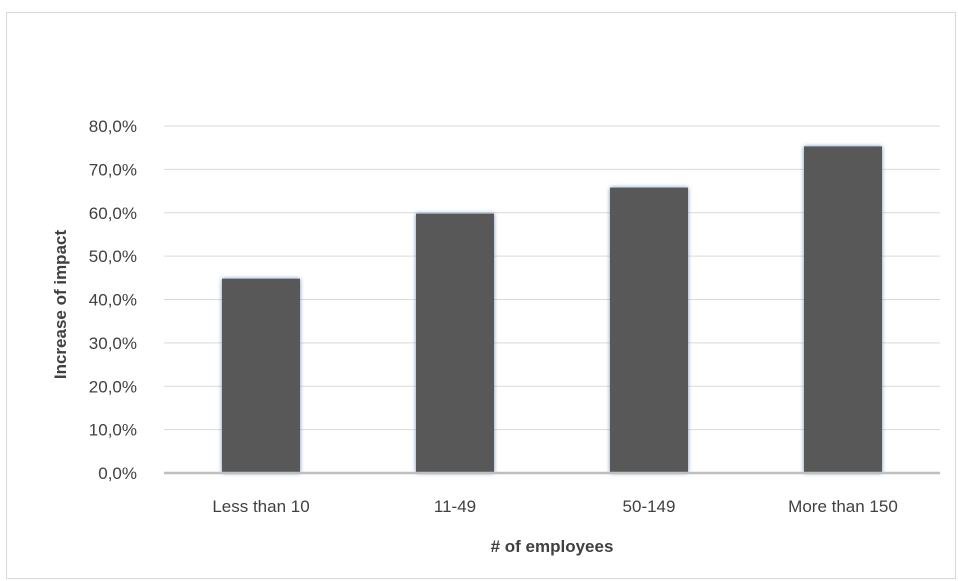  What do you see at coordinates (555, 506) in the screenshot?
I see `x-axis-tick-labels: Less than 10 11-49 50-149 More than 150` at bounding box center [555, 506].